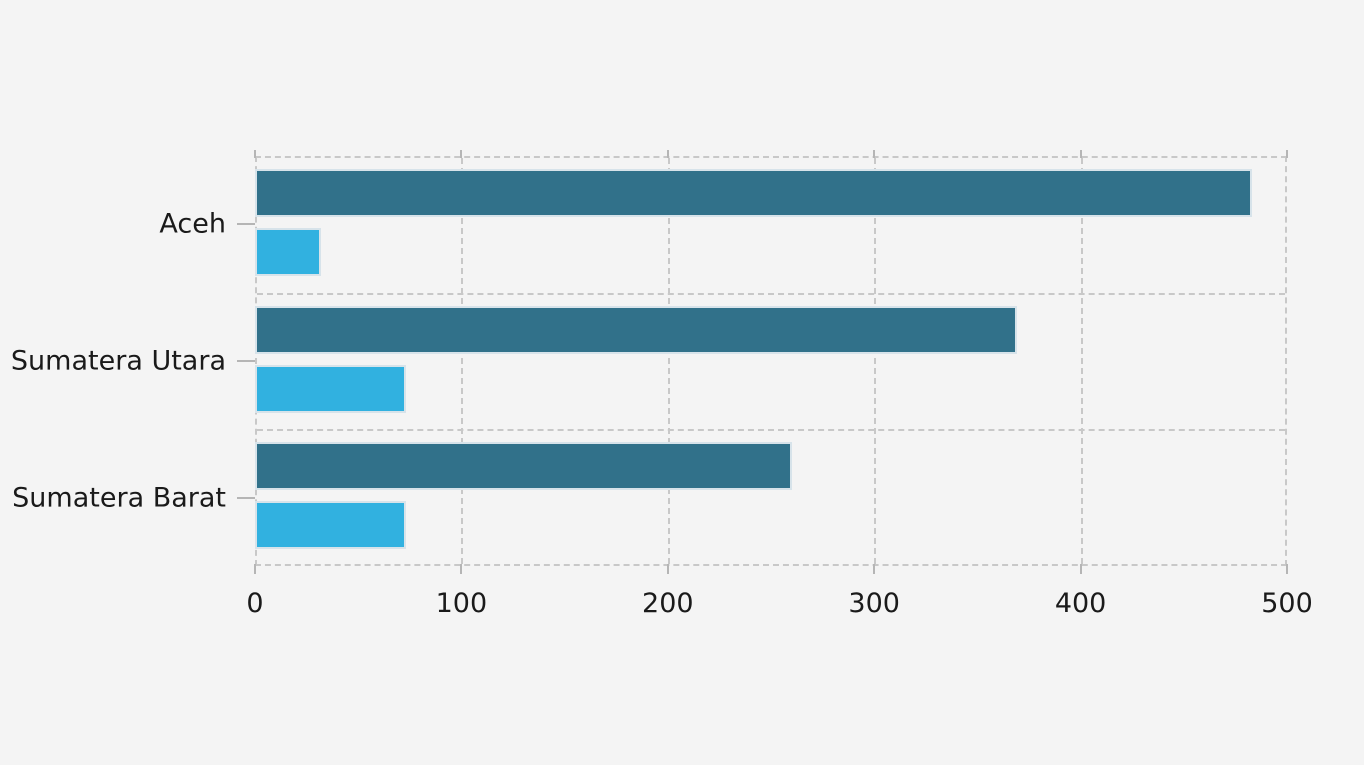 This screenshot has height=765, width=1364. I want to click on bar-series_1-sumatera-barat, so click(523, 466).